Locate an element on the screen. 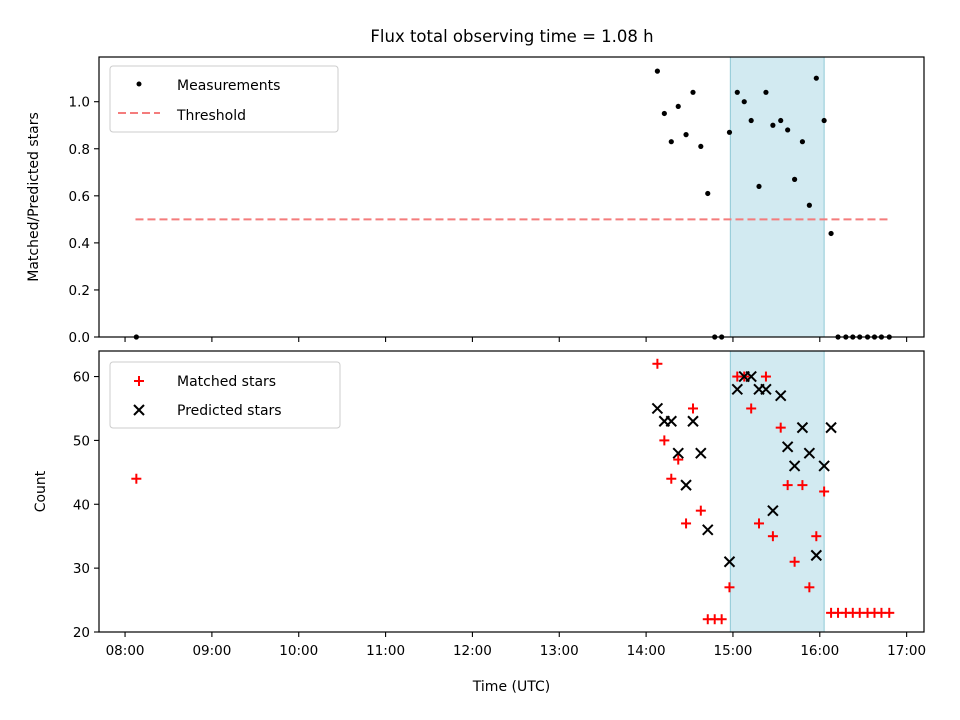  top-y-axis-label: Matched/Predicted stars is located at coordinates (34, 197).